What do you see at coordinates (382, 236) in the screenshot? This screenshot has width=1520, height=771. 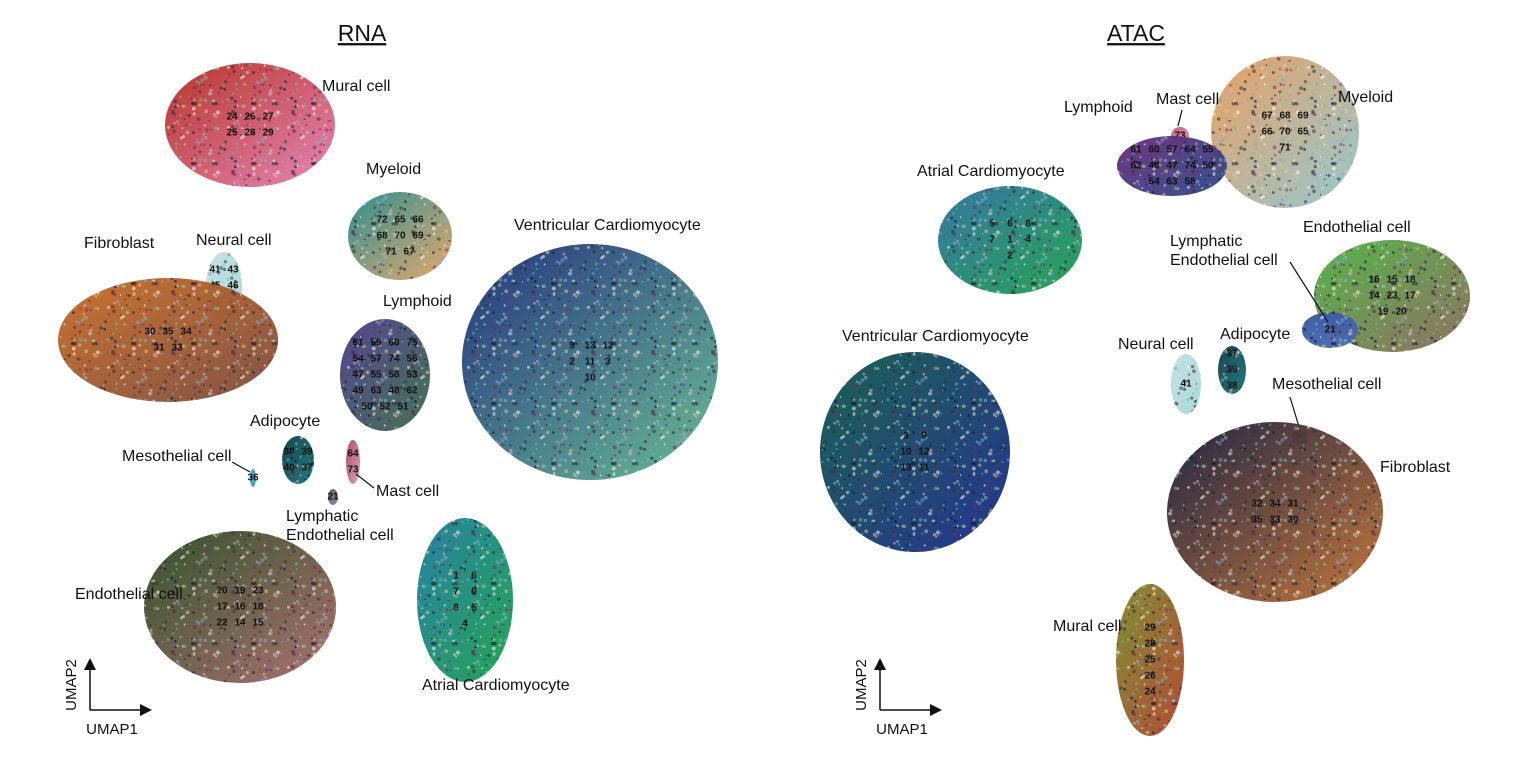 I see `cluster-number: 68` at bounding box center [382, 236].